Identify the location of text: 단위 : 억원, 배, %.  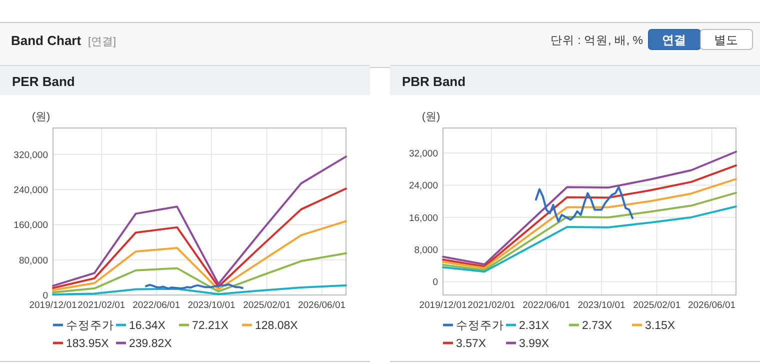
(596, 41).